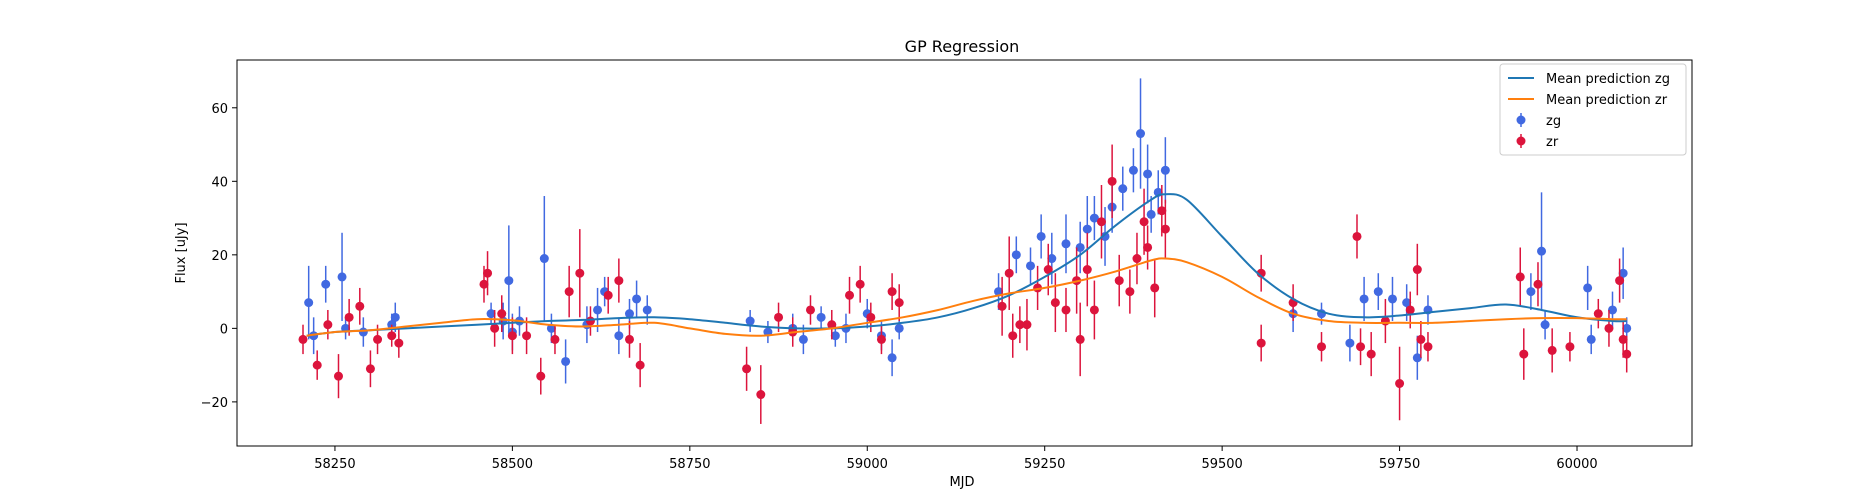 Image resolution: width=1875 pixels, height=504 pixels. Describe the element at coordinates (1553, 121) in the screenshot. I see `legend-label: zg` at that location.